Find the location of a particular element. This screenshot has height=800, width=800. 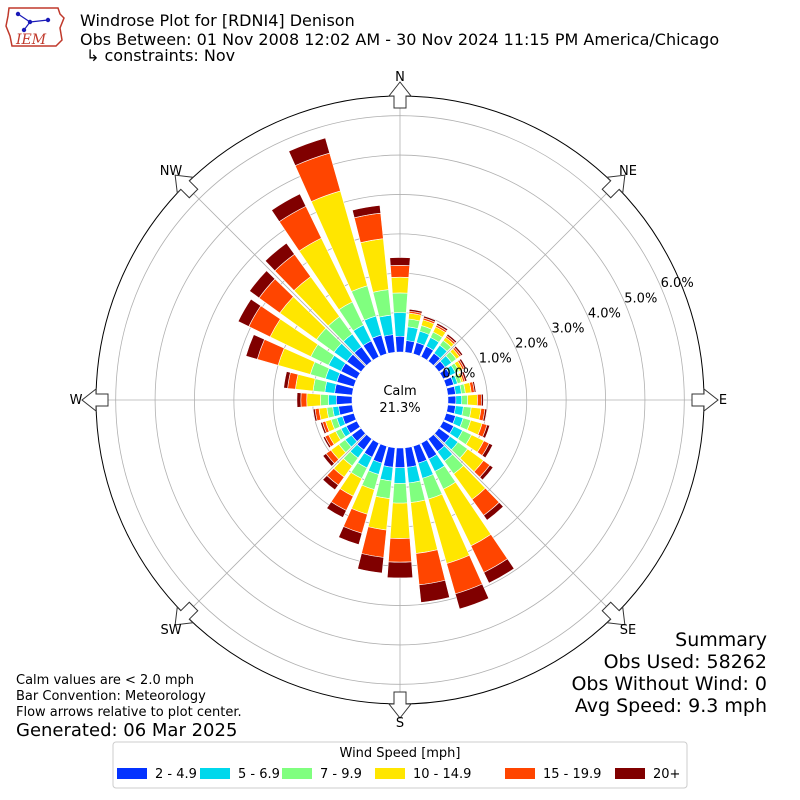

iem-logo: IEM is located at coordinates (35, 27).